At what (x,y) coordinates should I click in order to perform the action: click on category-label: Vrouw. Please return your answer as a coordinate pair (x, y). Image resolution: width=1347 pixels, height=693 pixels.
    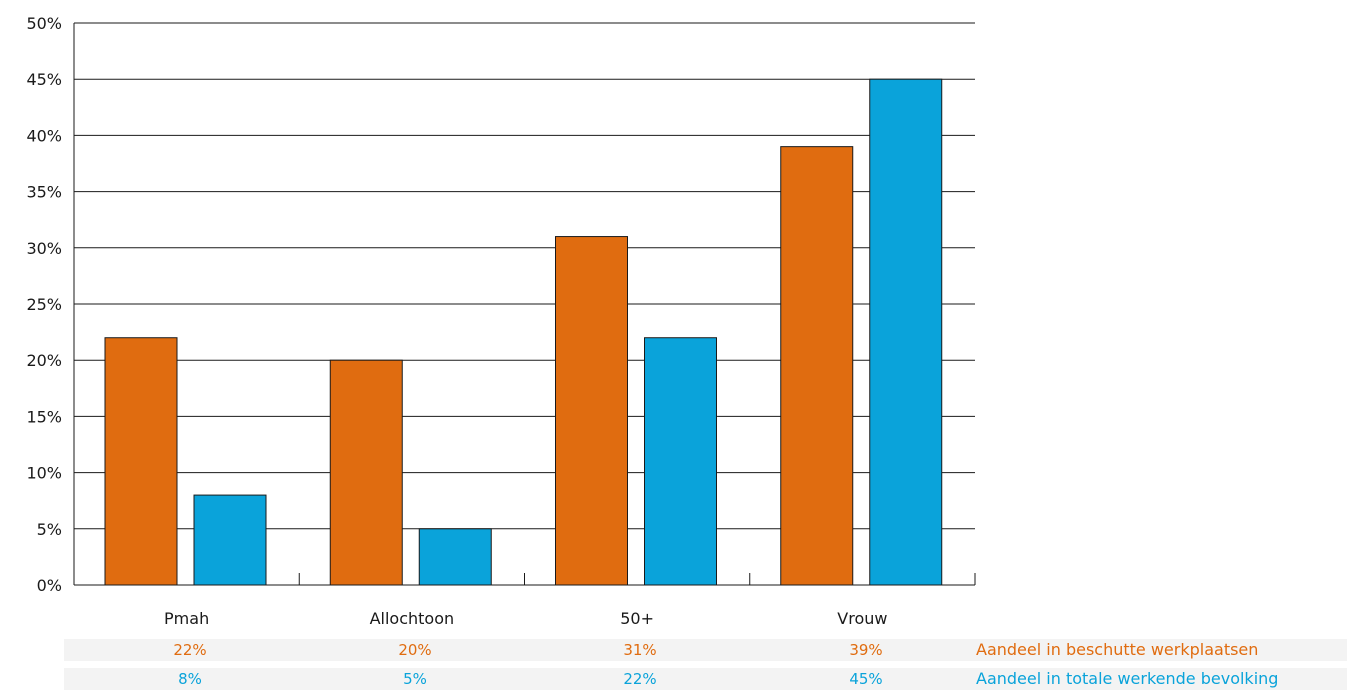
    Looking at the image, I should click on (862, 618).